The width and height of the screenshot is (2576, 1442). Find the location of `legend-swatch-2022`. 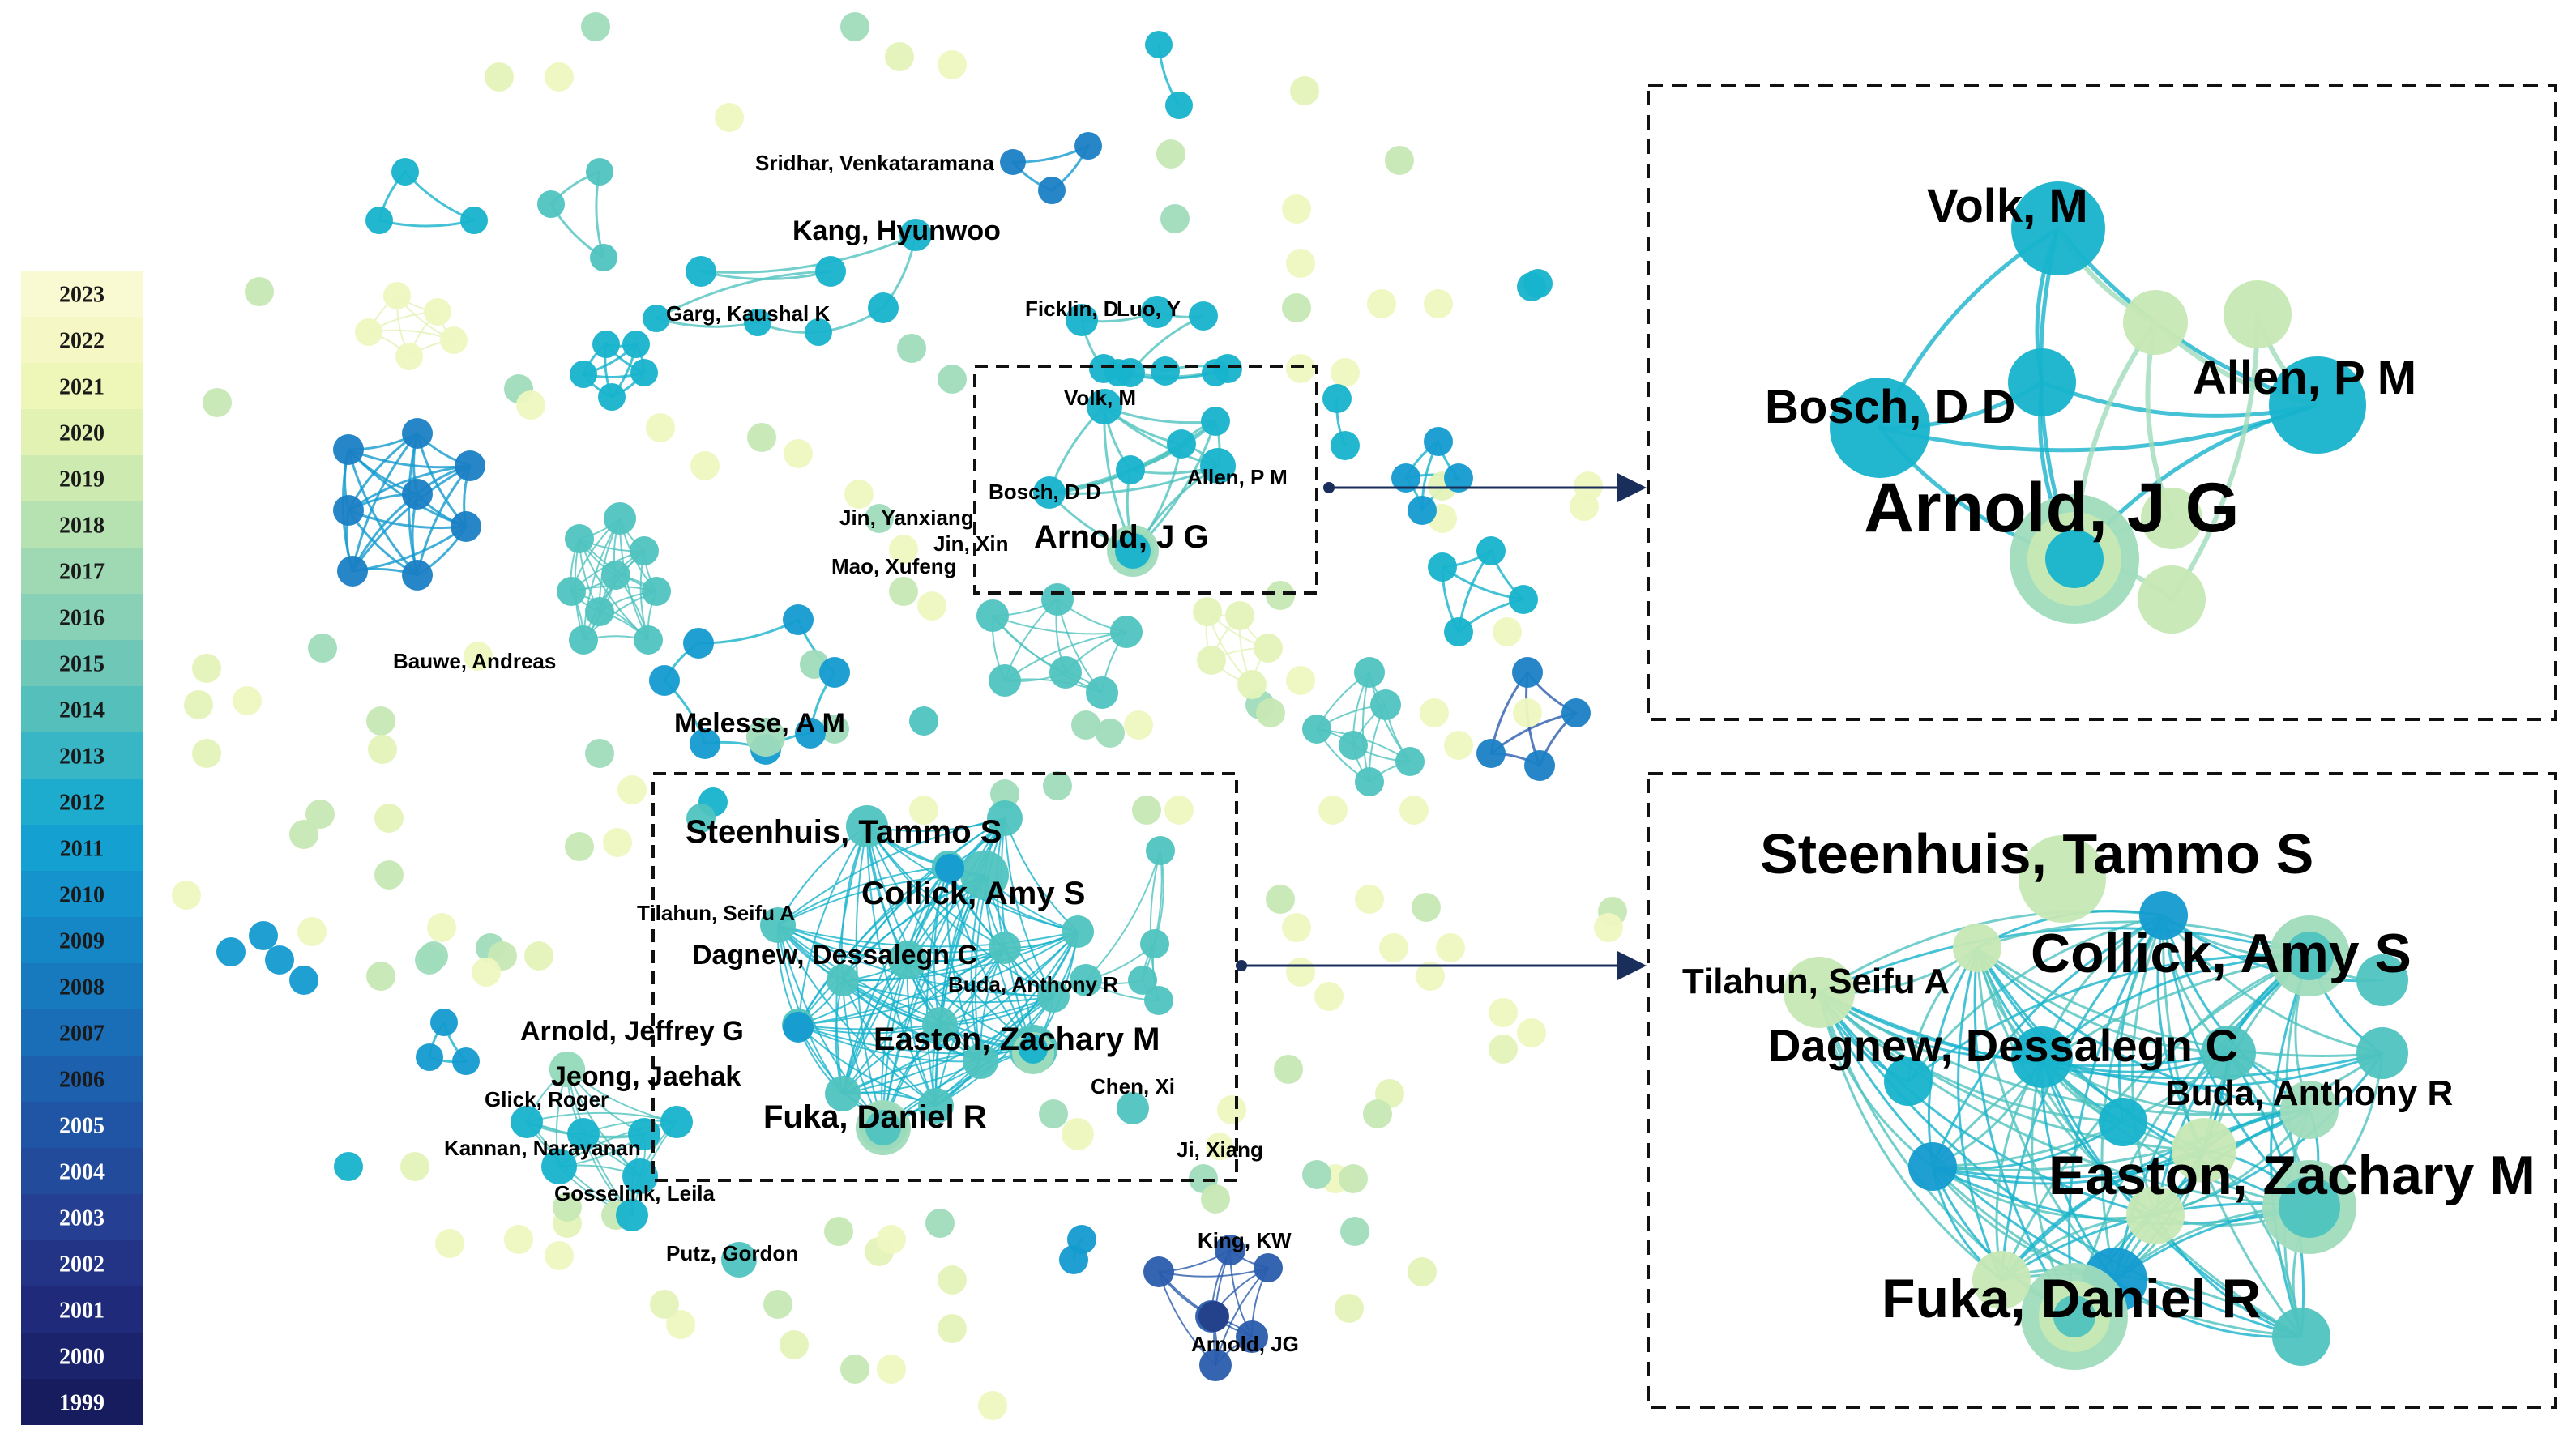

legend-swatch-2022 is located at coordinates (82, 340).